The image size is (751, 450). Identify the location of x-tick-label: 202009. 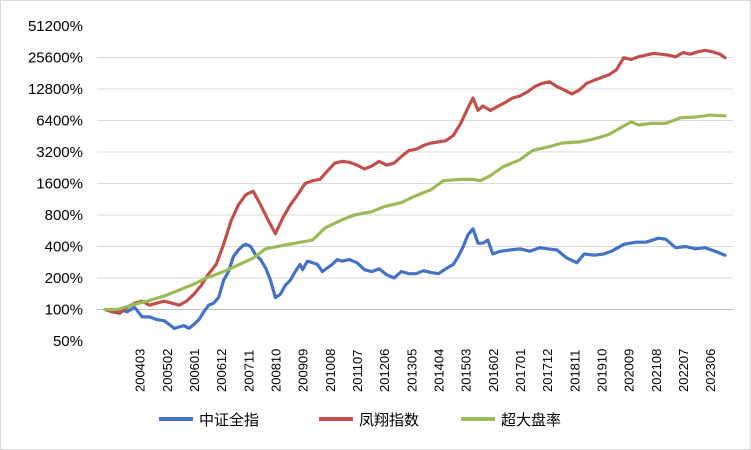
(629, 370).